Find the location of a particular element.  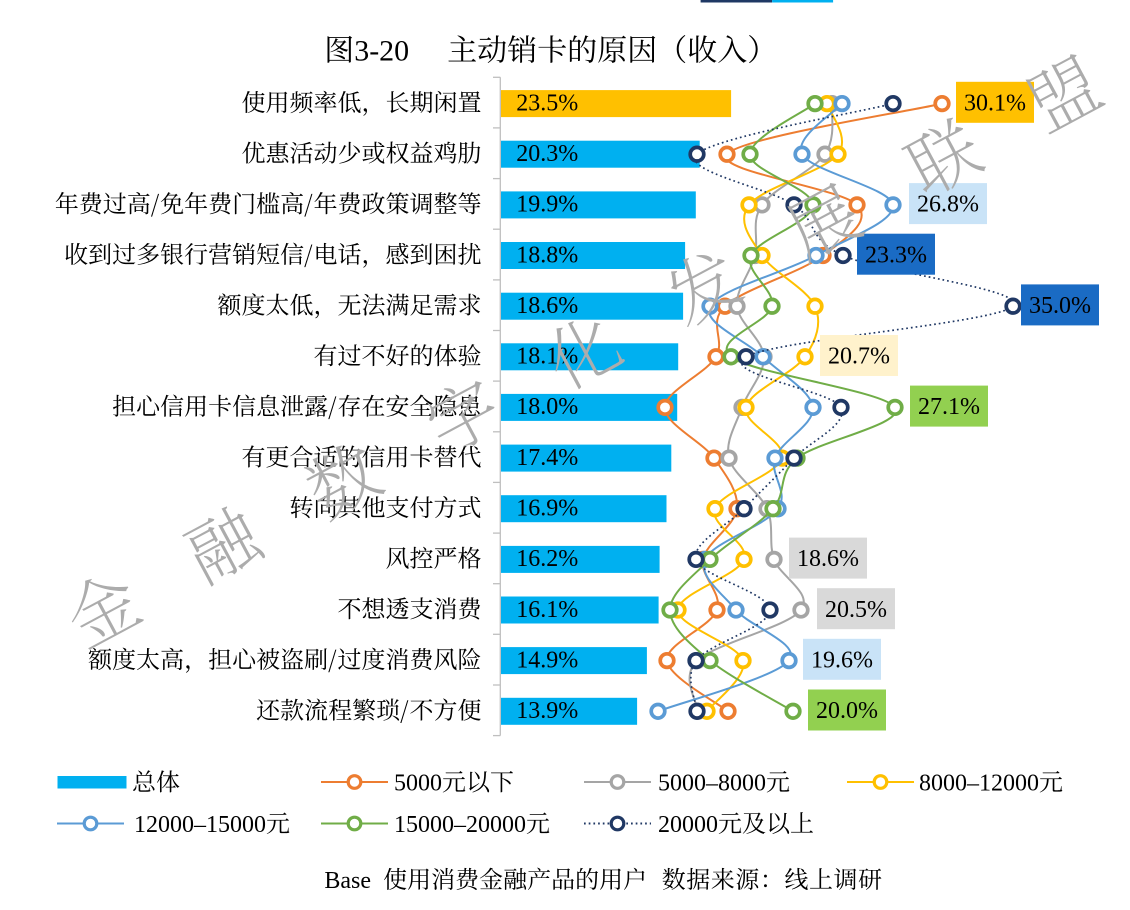

svg-text: 15000–20000 is located at coordinates (460, 825).